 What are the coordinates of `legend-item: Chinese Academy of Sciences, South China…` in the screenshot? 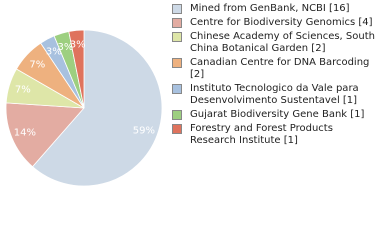 It's located at (274, 43).